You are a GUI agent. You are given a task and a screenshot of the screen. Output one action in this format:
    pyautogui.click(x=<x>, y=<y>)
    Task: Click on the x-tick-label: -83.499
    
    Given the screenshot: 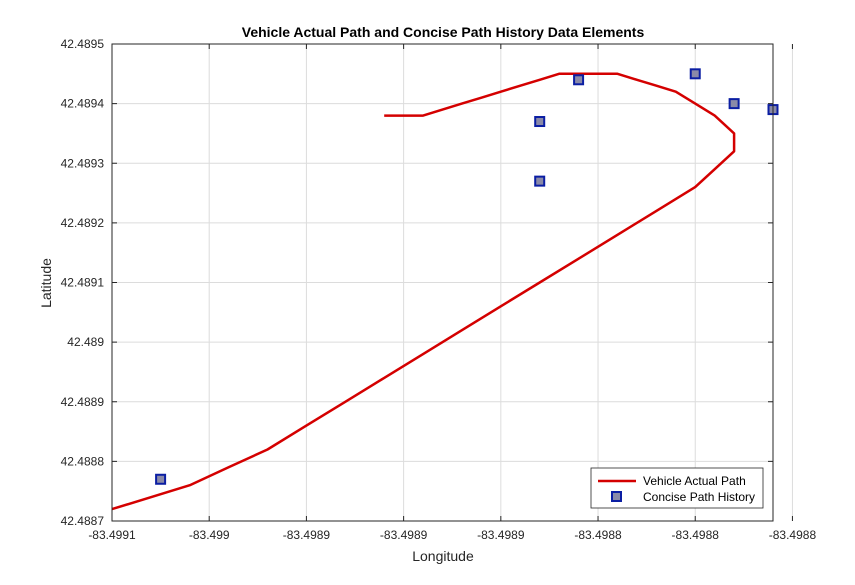 What is the action you would take?
    pyautogui.click(x=209, y=535)
    